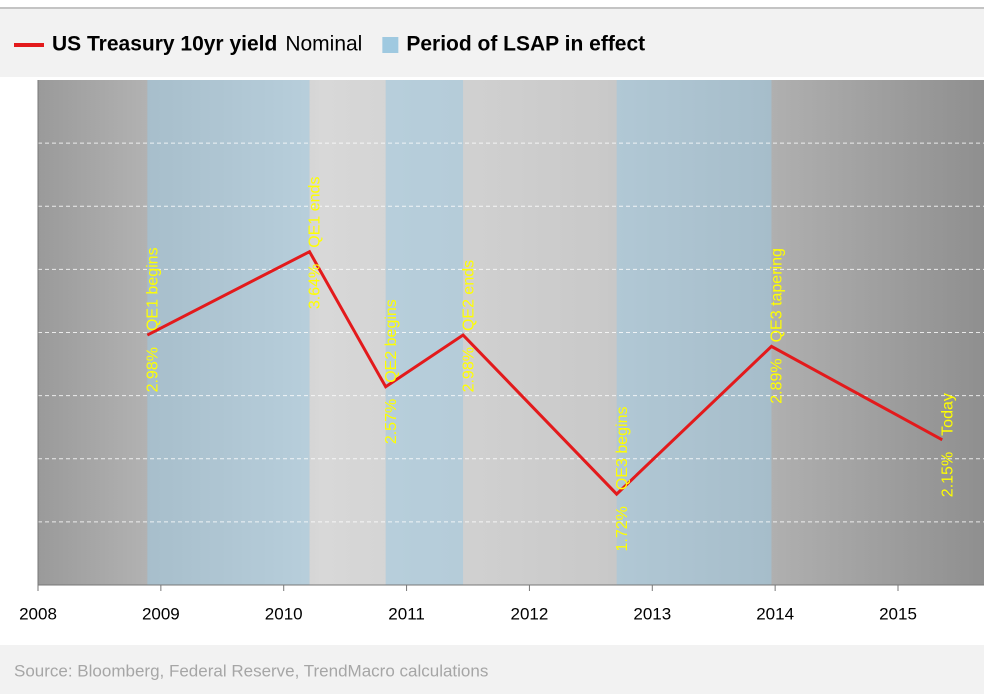  Describe the element at coordinates (390, 45) in the screenshot. I see `legend-swatch` at that location.